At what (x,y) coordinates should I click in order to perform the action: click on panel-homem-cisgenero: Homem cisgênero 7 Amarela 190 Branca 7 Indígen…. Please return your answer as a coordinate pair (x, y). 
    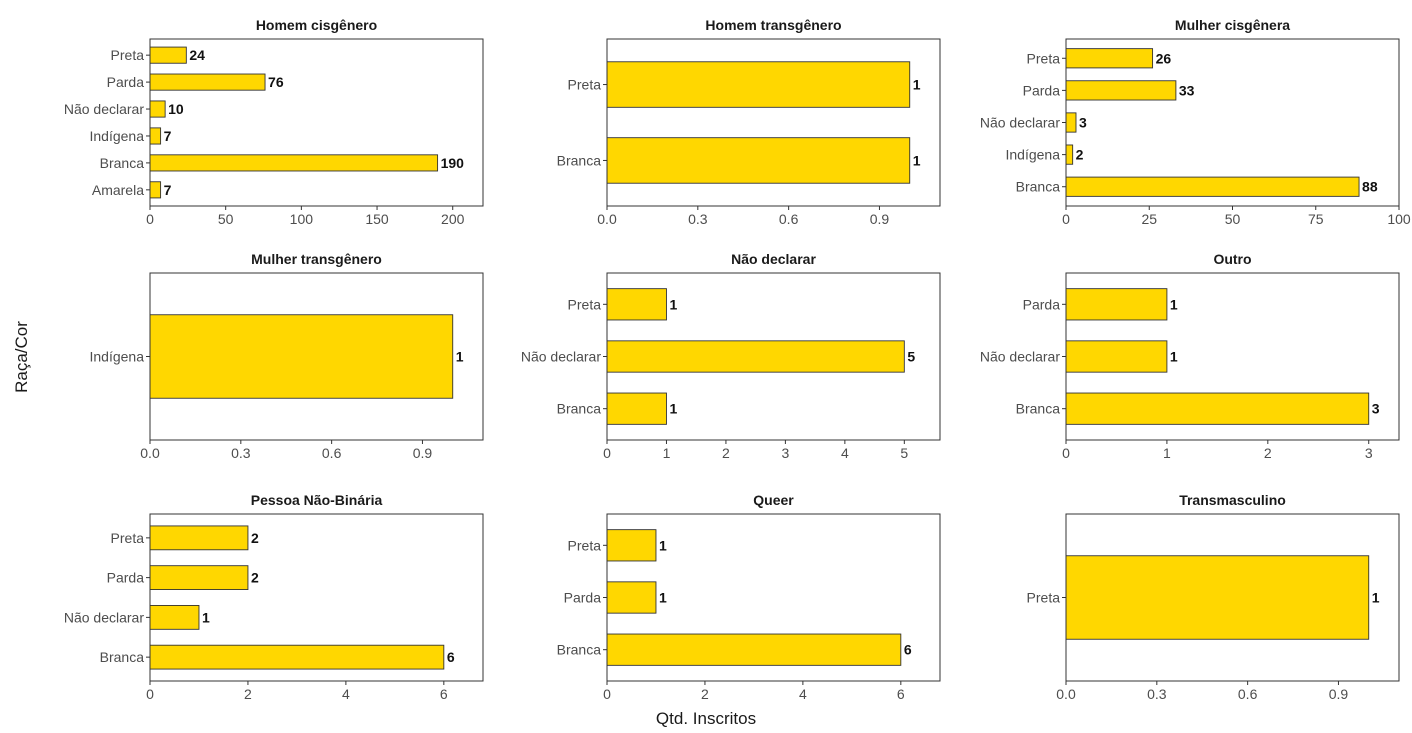
    Looking at the image, I should click on (274, 122).